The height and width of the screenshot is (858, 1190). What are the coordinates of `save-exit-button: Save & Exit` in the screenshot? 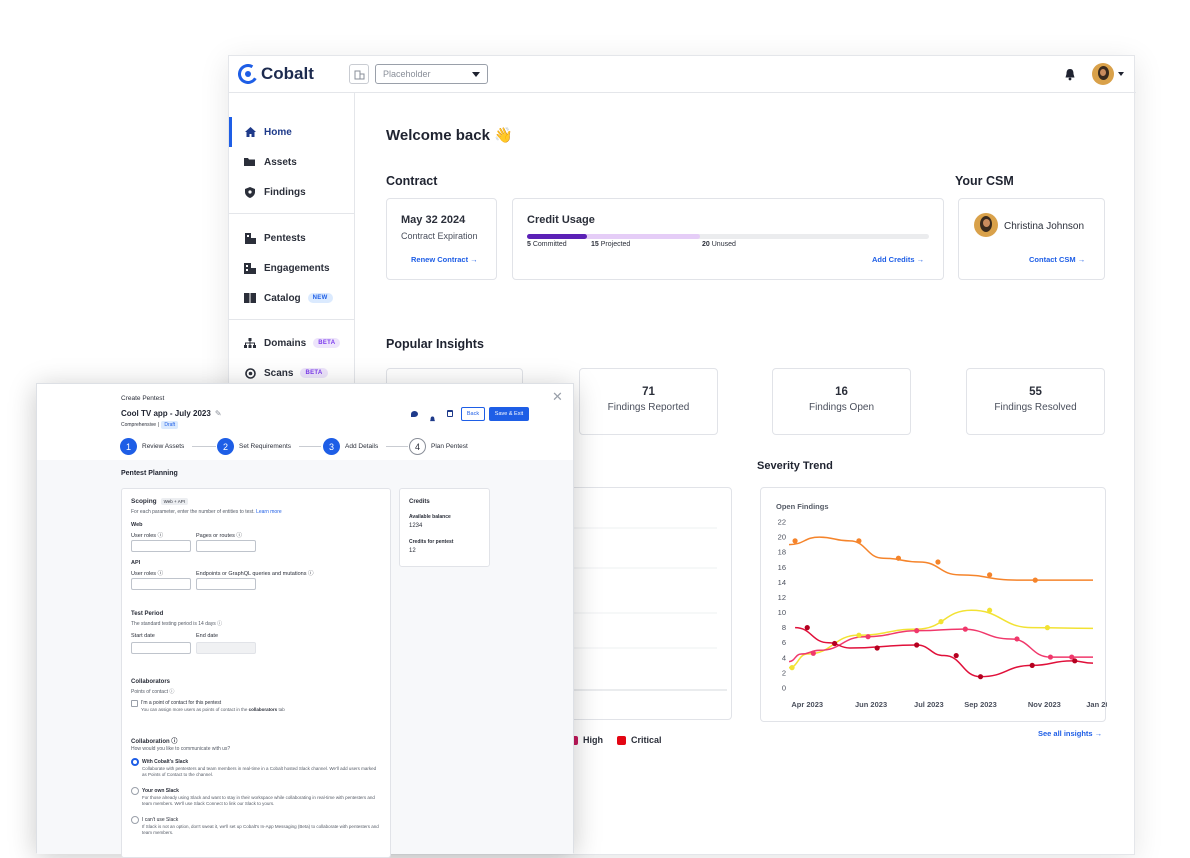 It's located at (509, 414).